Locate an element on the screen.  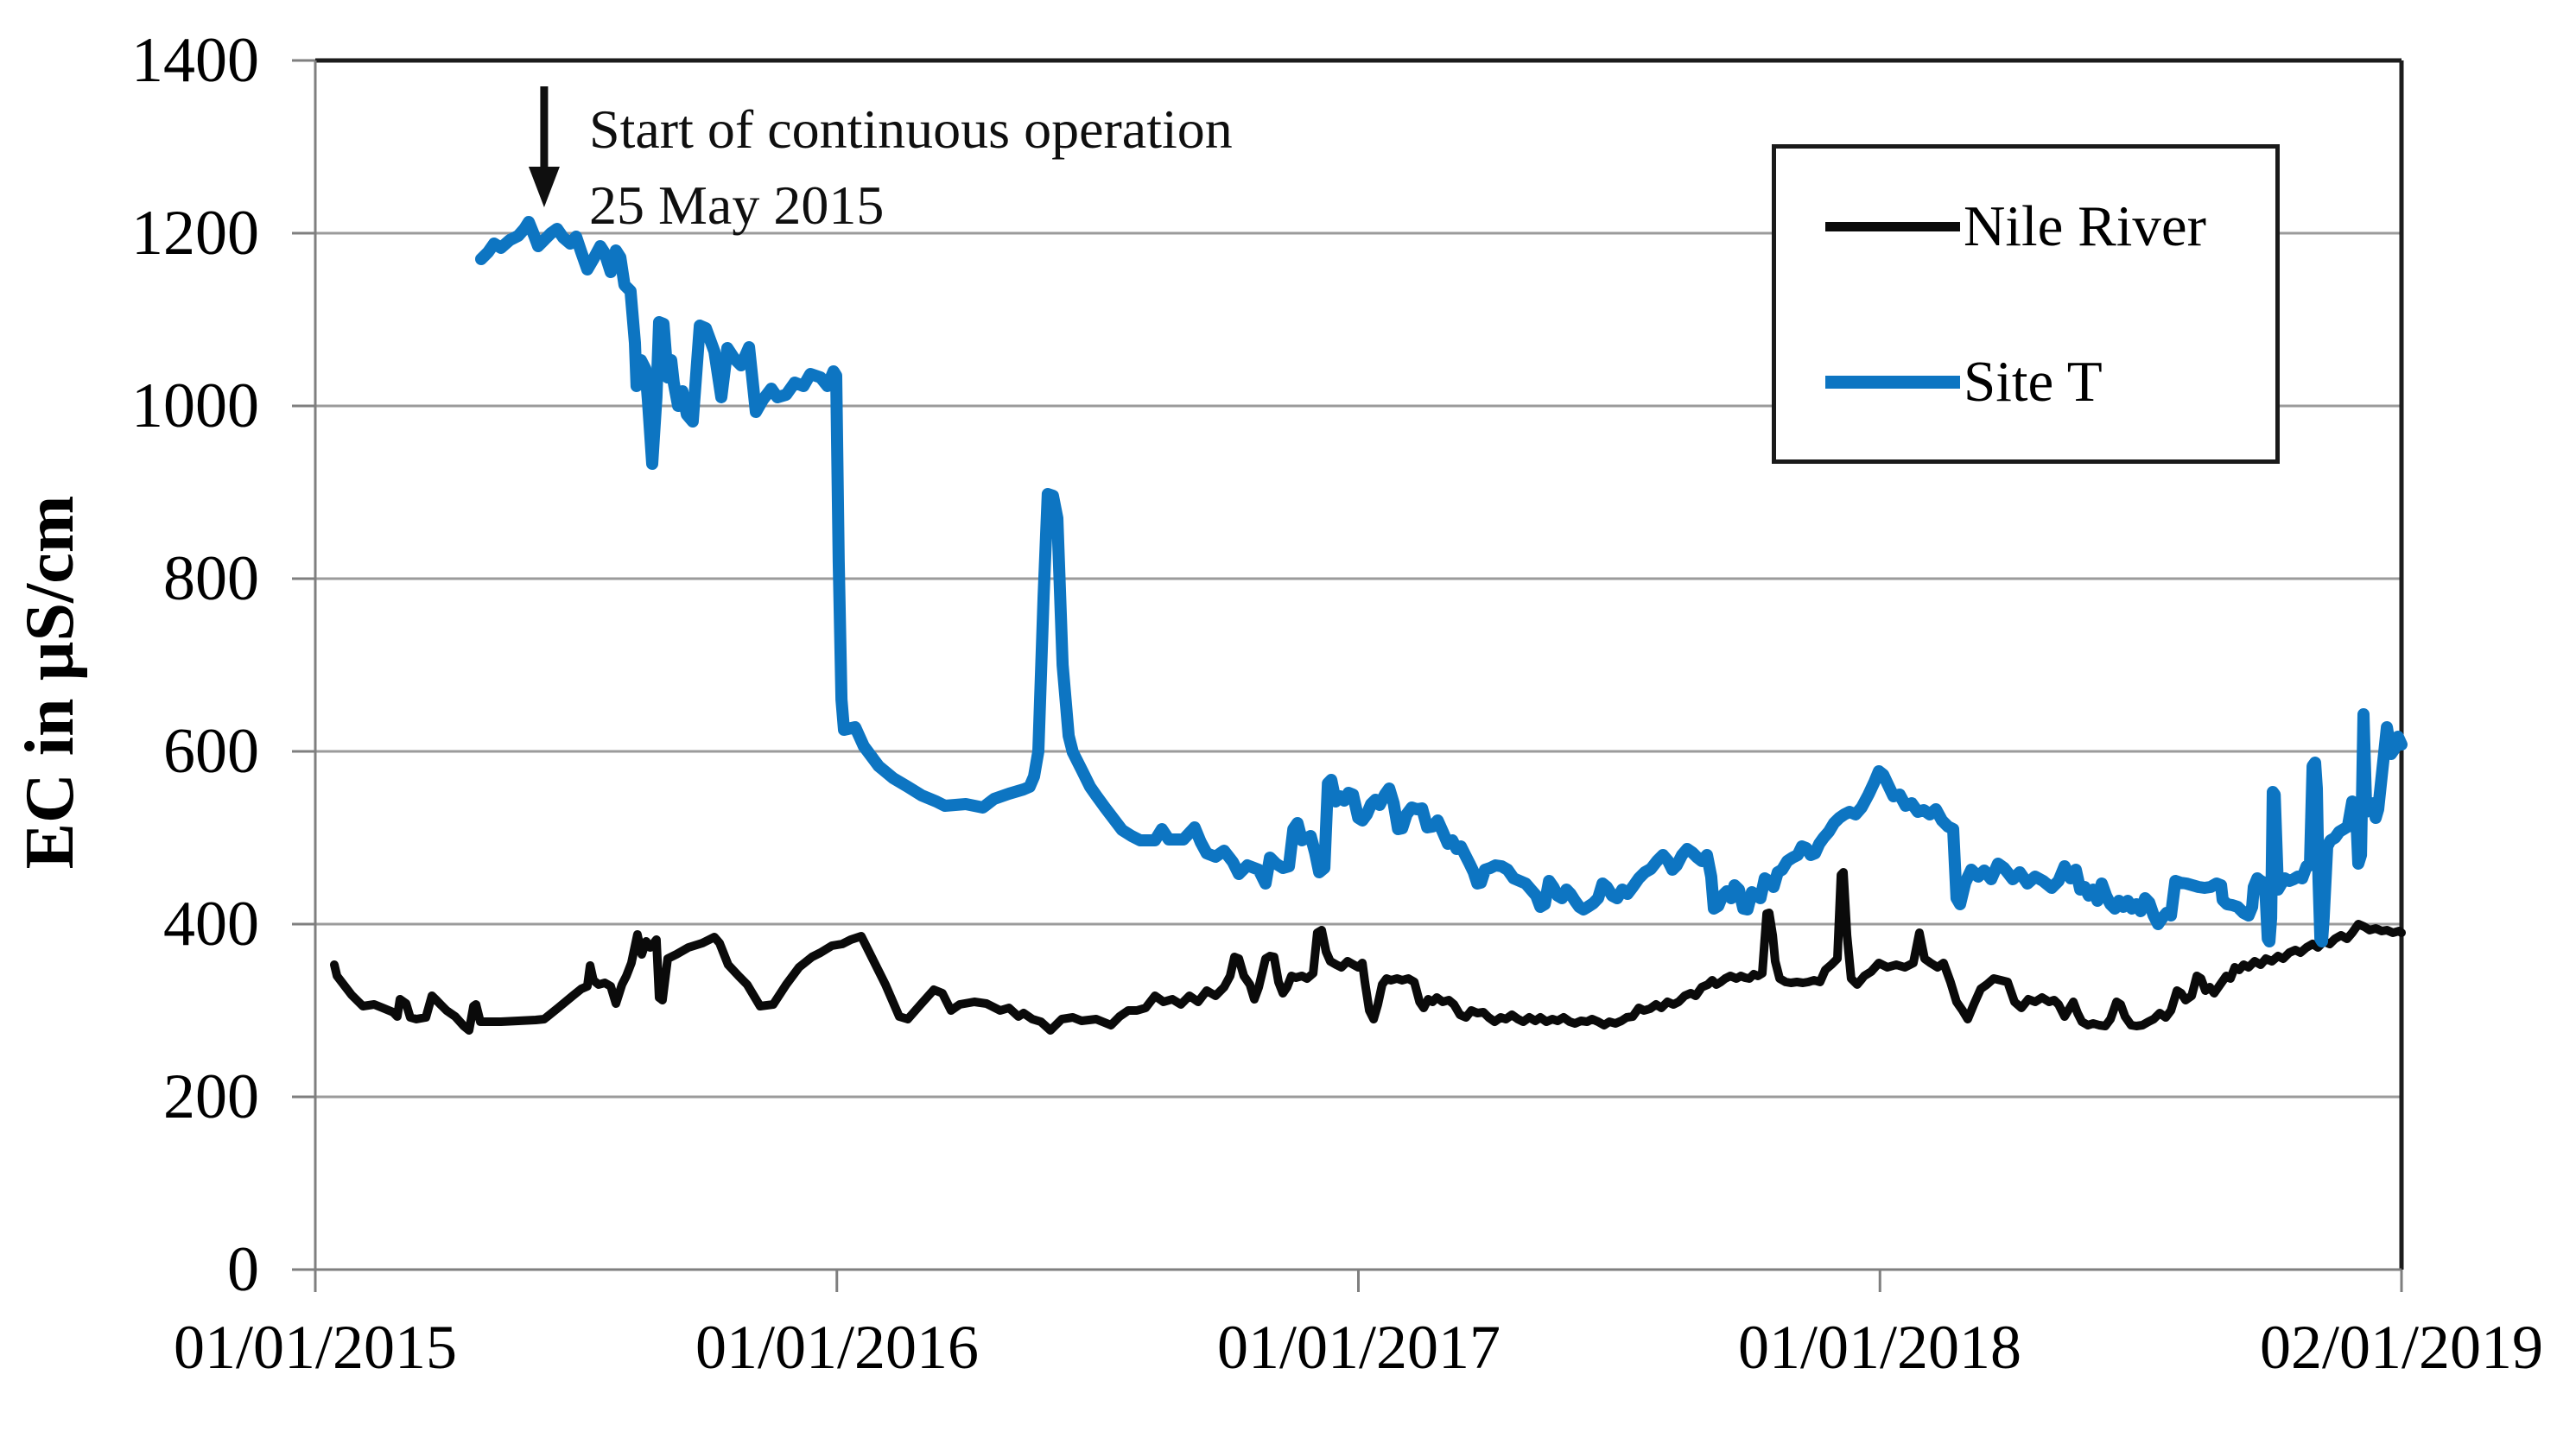
y-tick-label: 1400 is located at coordinates (195, 60).